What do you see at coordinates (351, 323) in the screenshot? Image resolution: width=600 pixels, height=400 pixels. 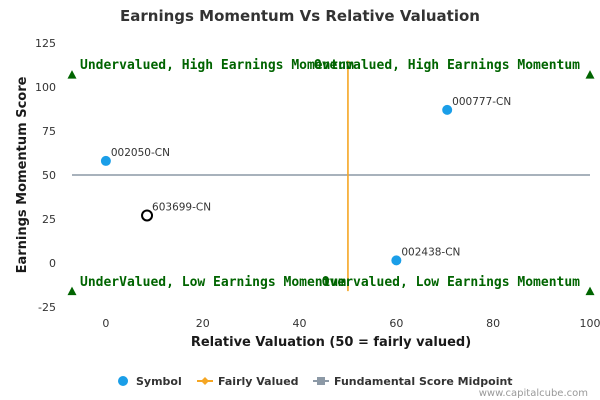 I see `x-axis-ticks: 0 20 40 60 80 100` at bounding box center [351, 323].